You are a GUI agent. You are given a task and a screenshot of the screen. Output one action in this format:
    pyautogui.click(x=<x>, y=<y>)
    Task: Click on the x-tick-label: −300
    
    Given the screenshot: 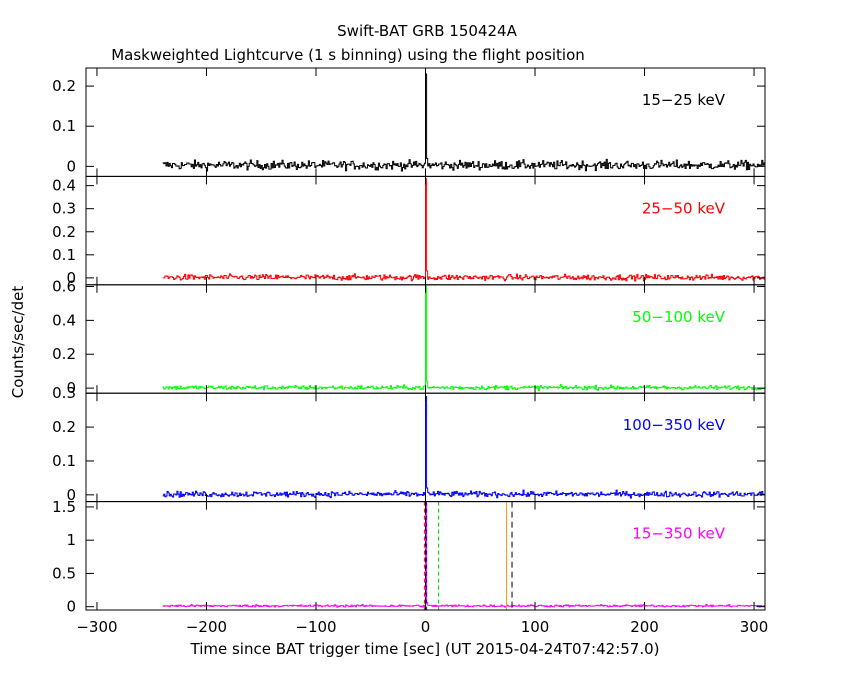 What is the action you would take?
    pyautogui.click(x=96, y=627)
    